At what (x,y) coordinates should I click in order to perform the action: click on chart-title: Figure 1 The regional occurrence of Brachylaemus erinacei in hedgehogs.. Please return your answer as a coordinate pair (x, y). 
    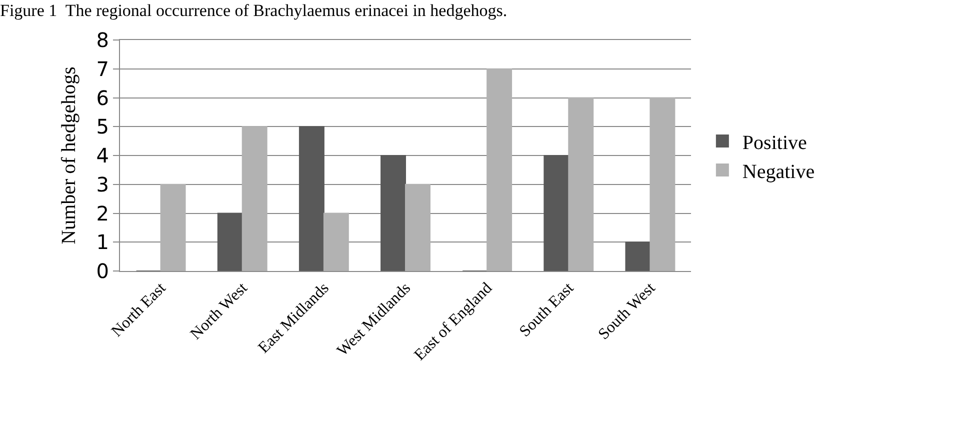
    Looking at the image, I should click on (254, 10).